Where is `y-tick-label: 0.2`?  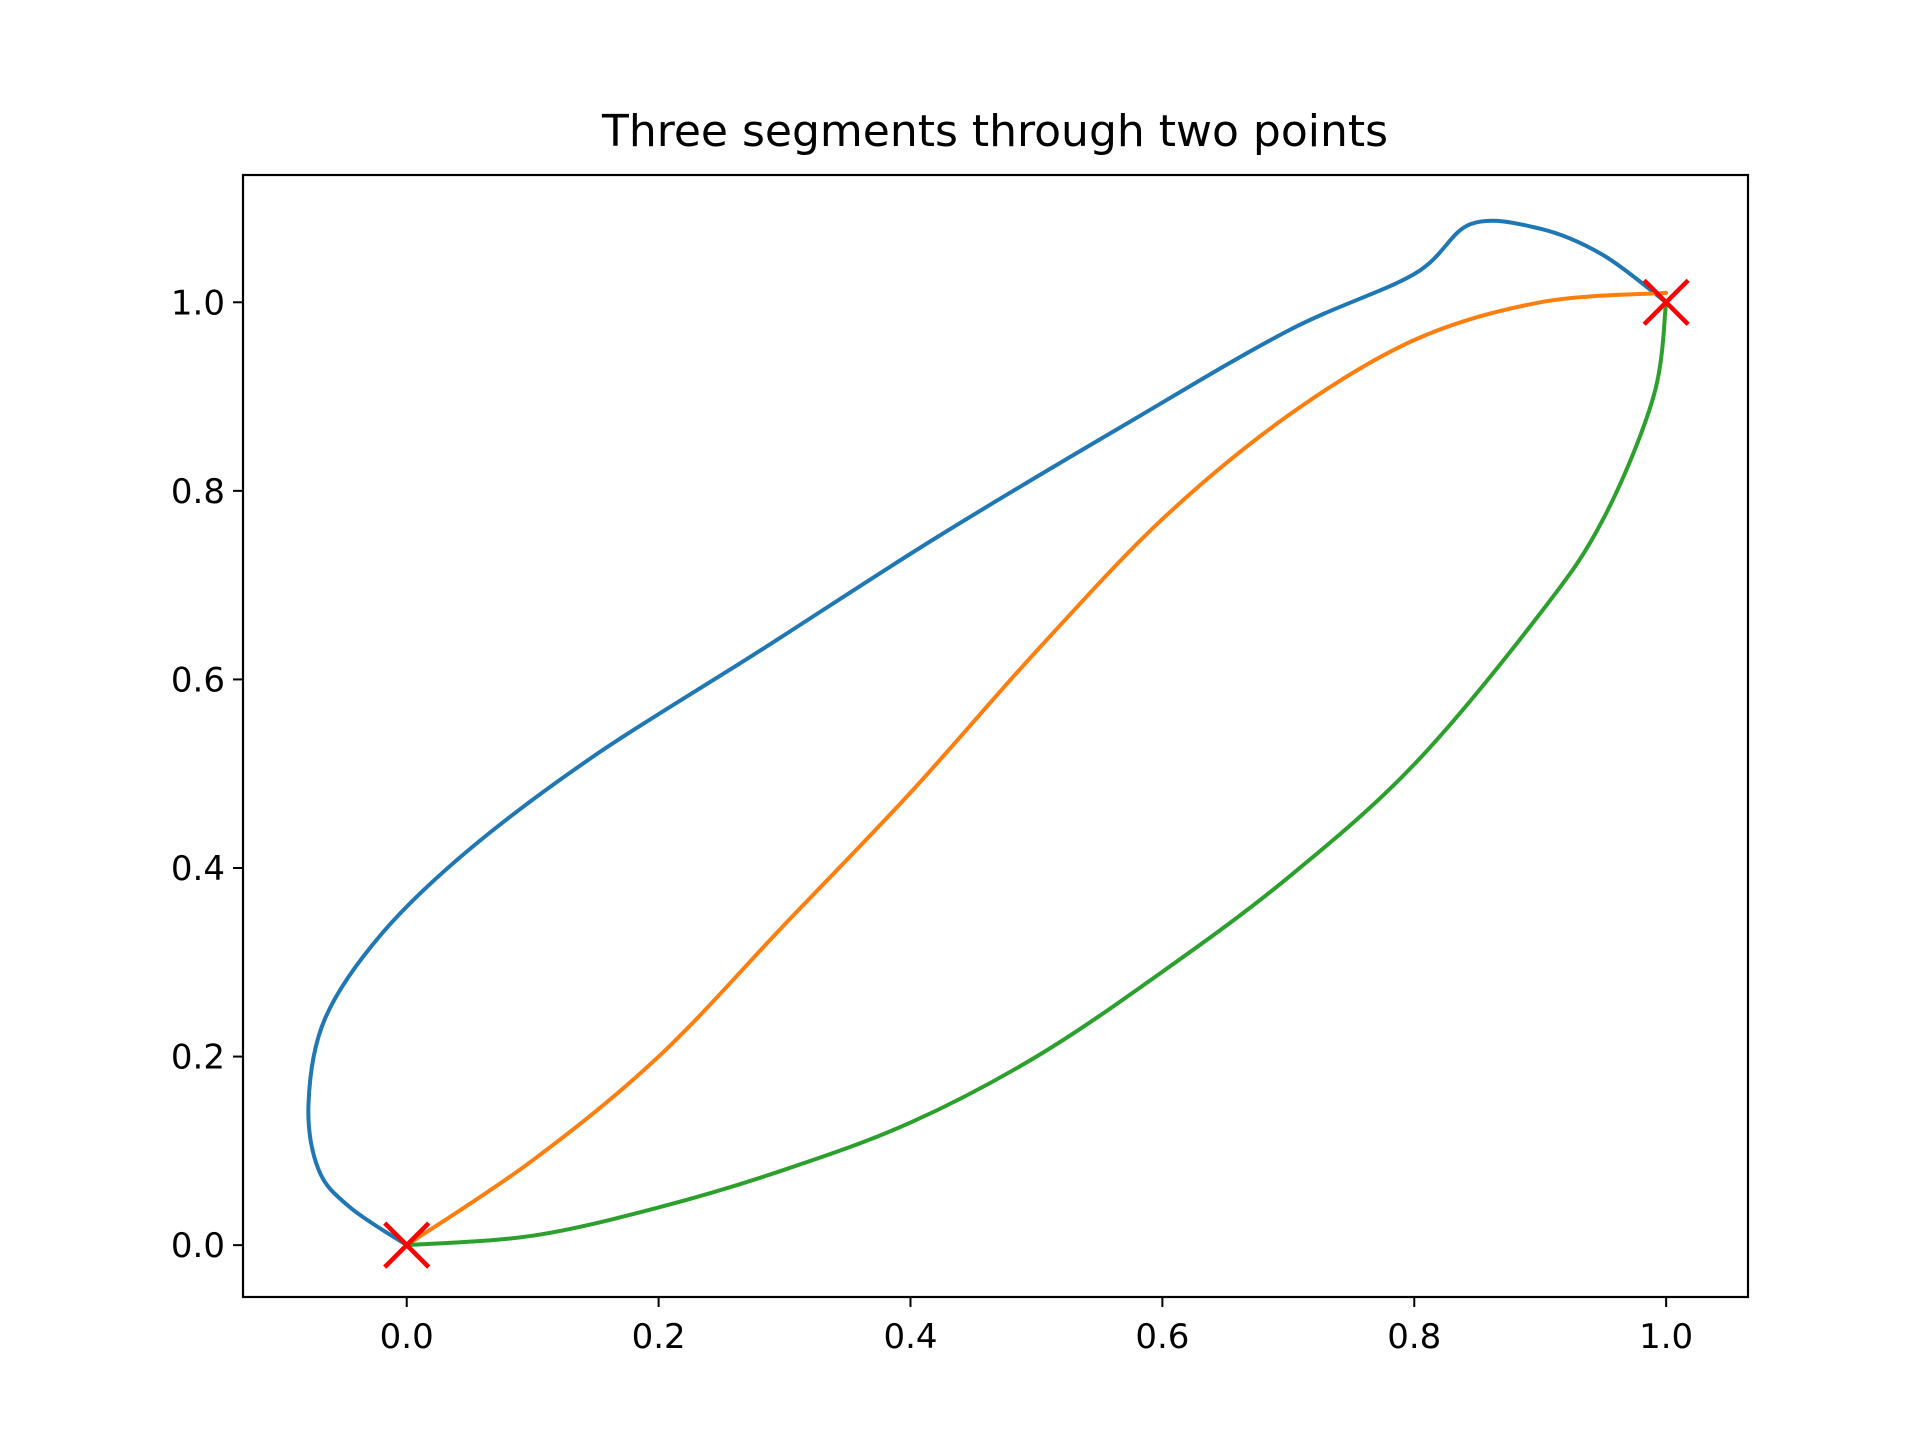
y-tick-label: 0.2 is located at coordinates (198, 1058).